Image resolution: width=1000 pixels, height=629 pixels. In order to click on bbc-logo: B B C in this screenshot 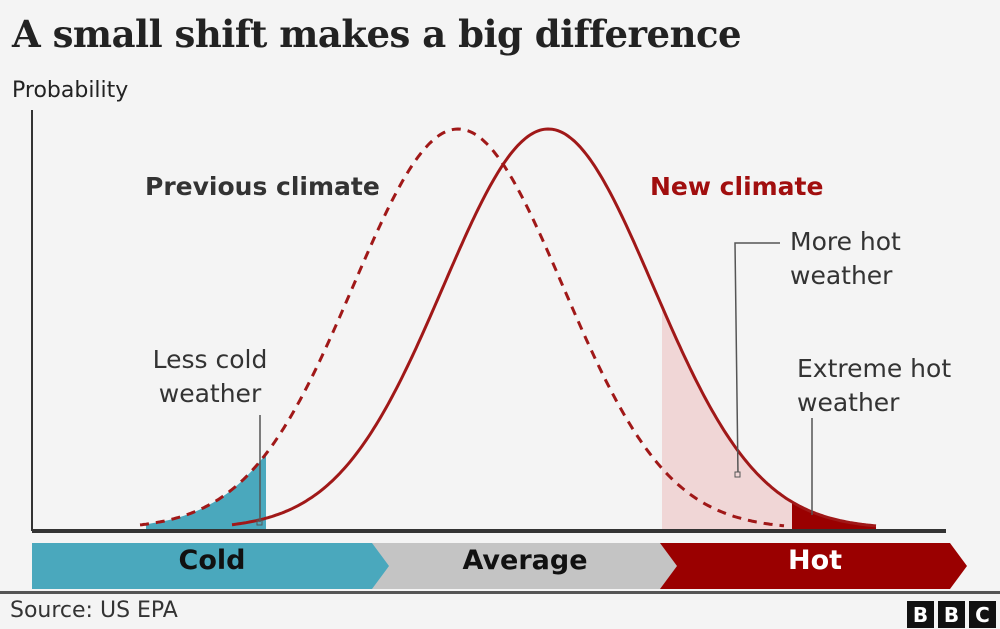, I will do `click(951, 614)`.